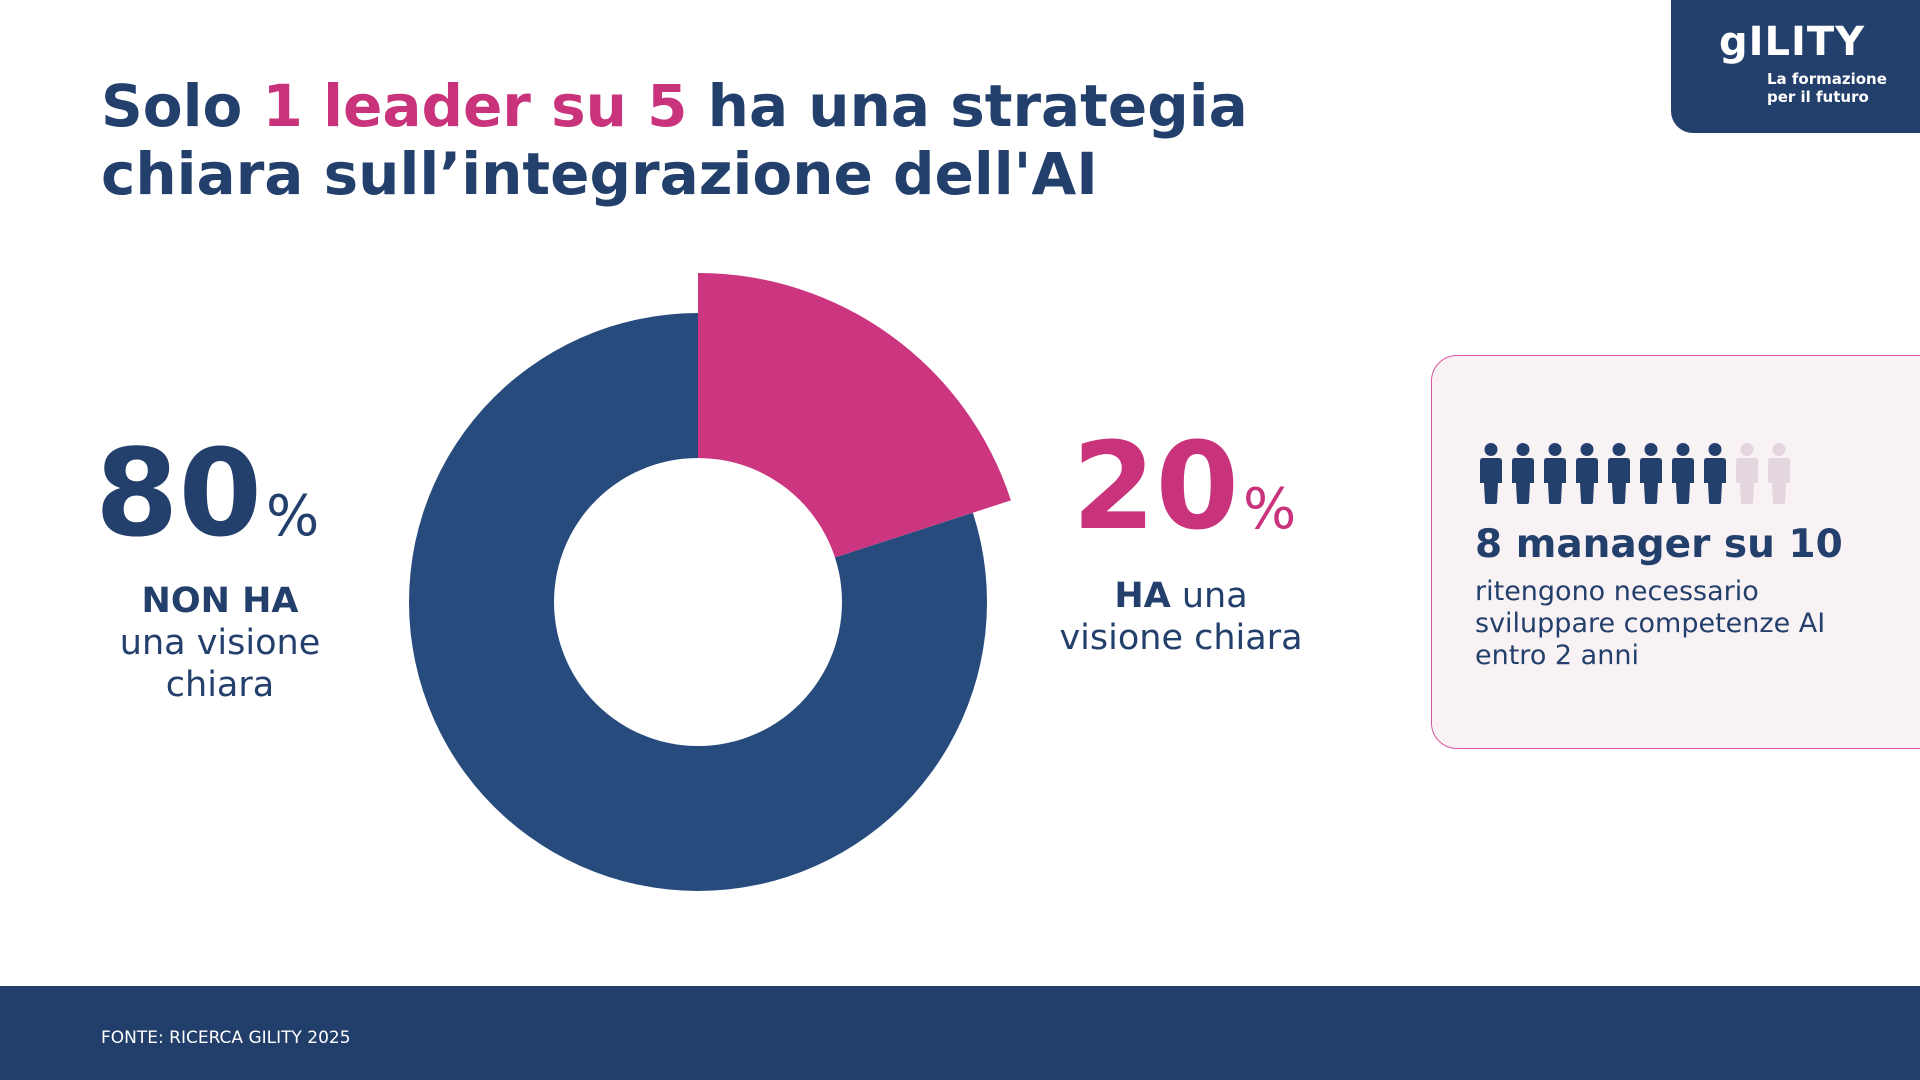 The image size is (1920, 1080). Describe the element at coordinates (220, 685) in the screenshot. I see `left-label-line3: chiara` at that location.